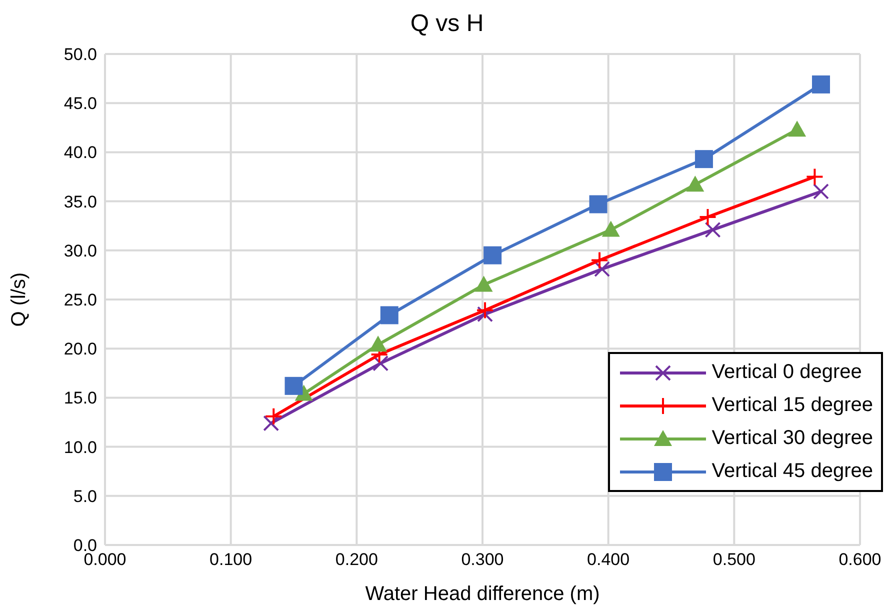 Image resolution: width=894 pixels, height=613 pixels. Describe the element at coordinates (105, 560) in the screenshot. I see `x-tick-label: 0.000` at that location.